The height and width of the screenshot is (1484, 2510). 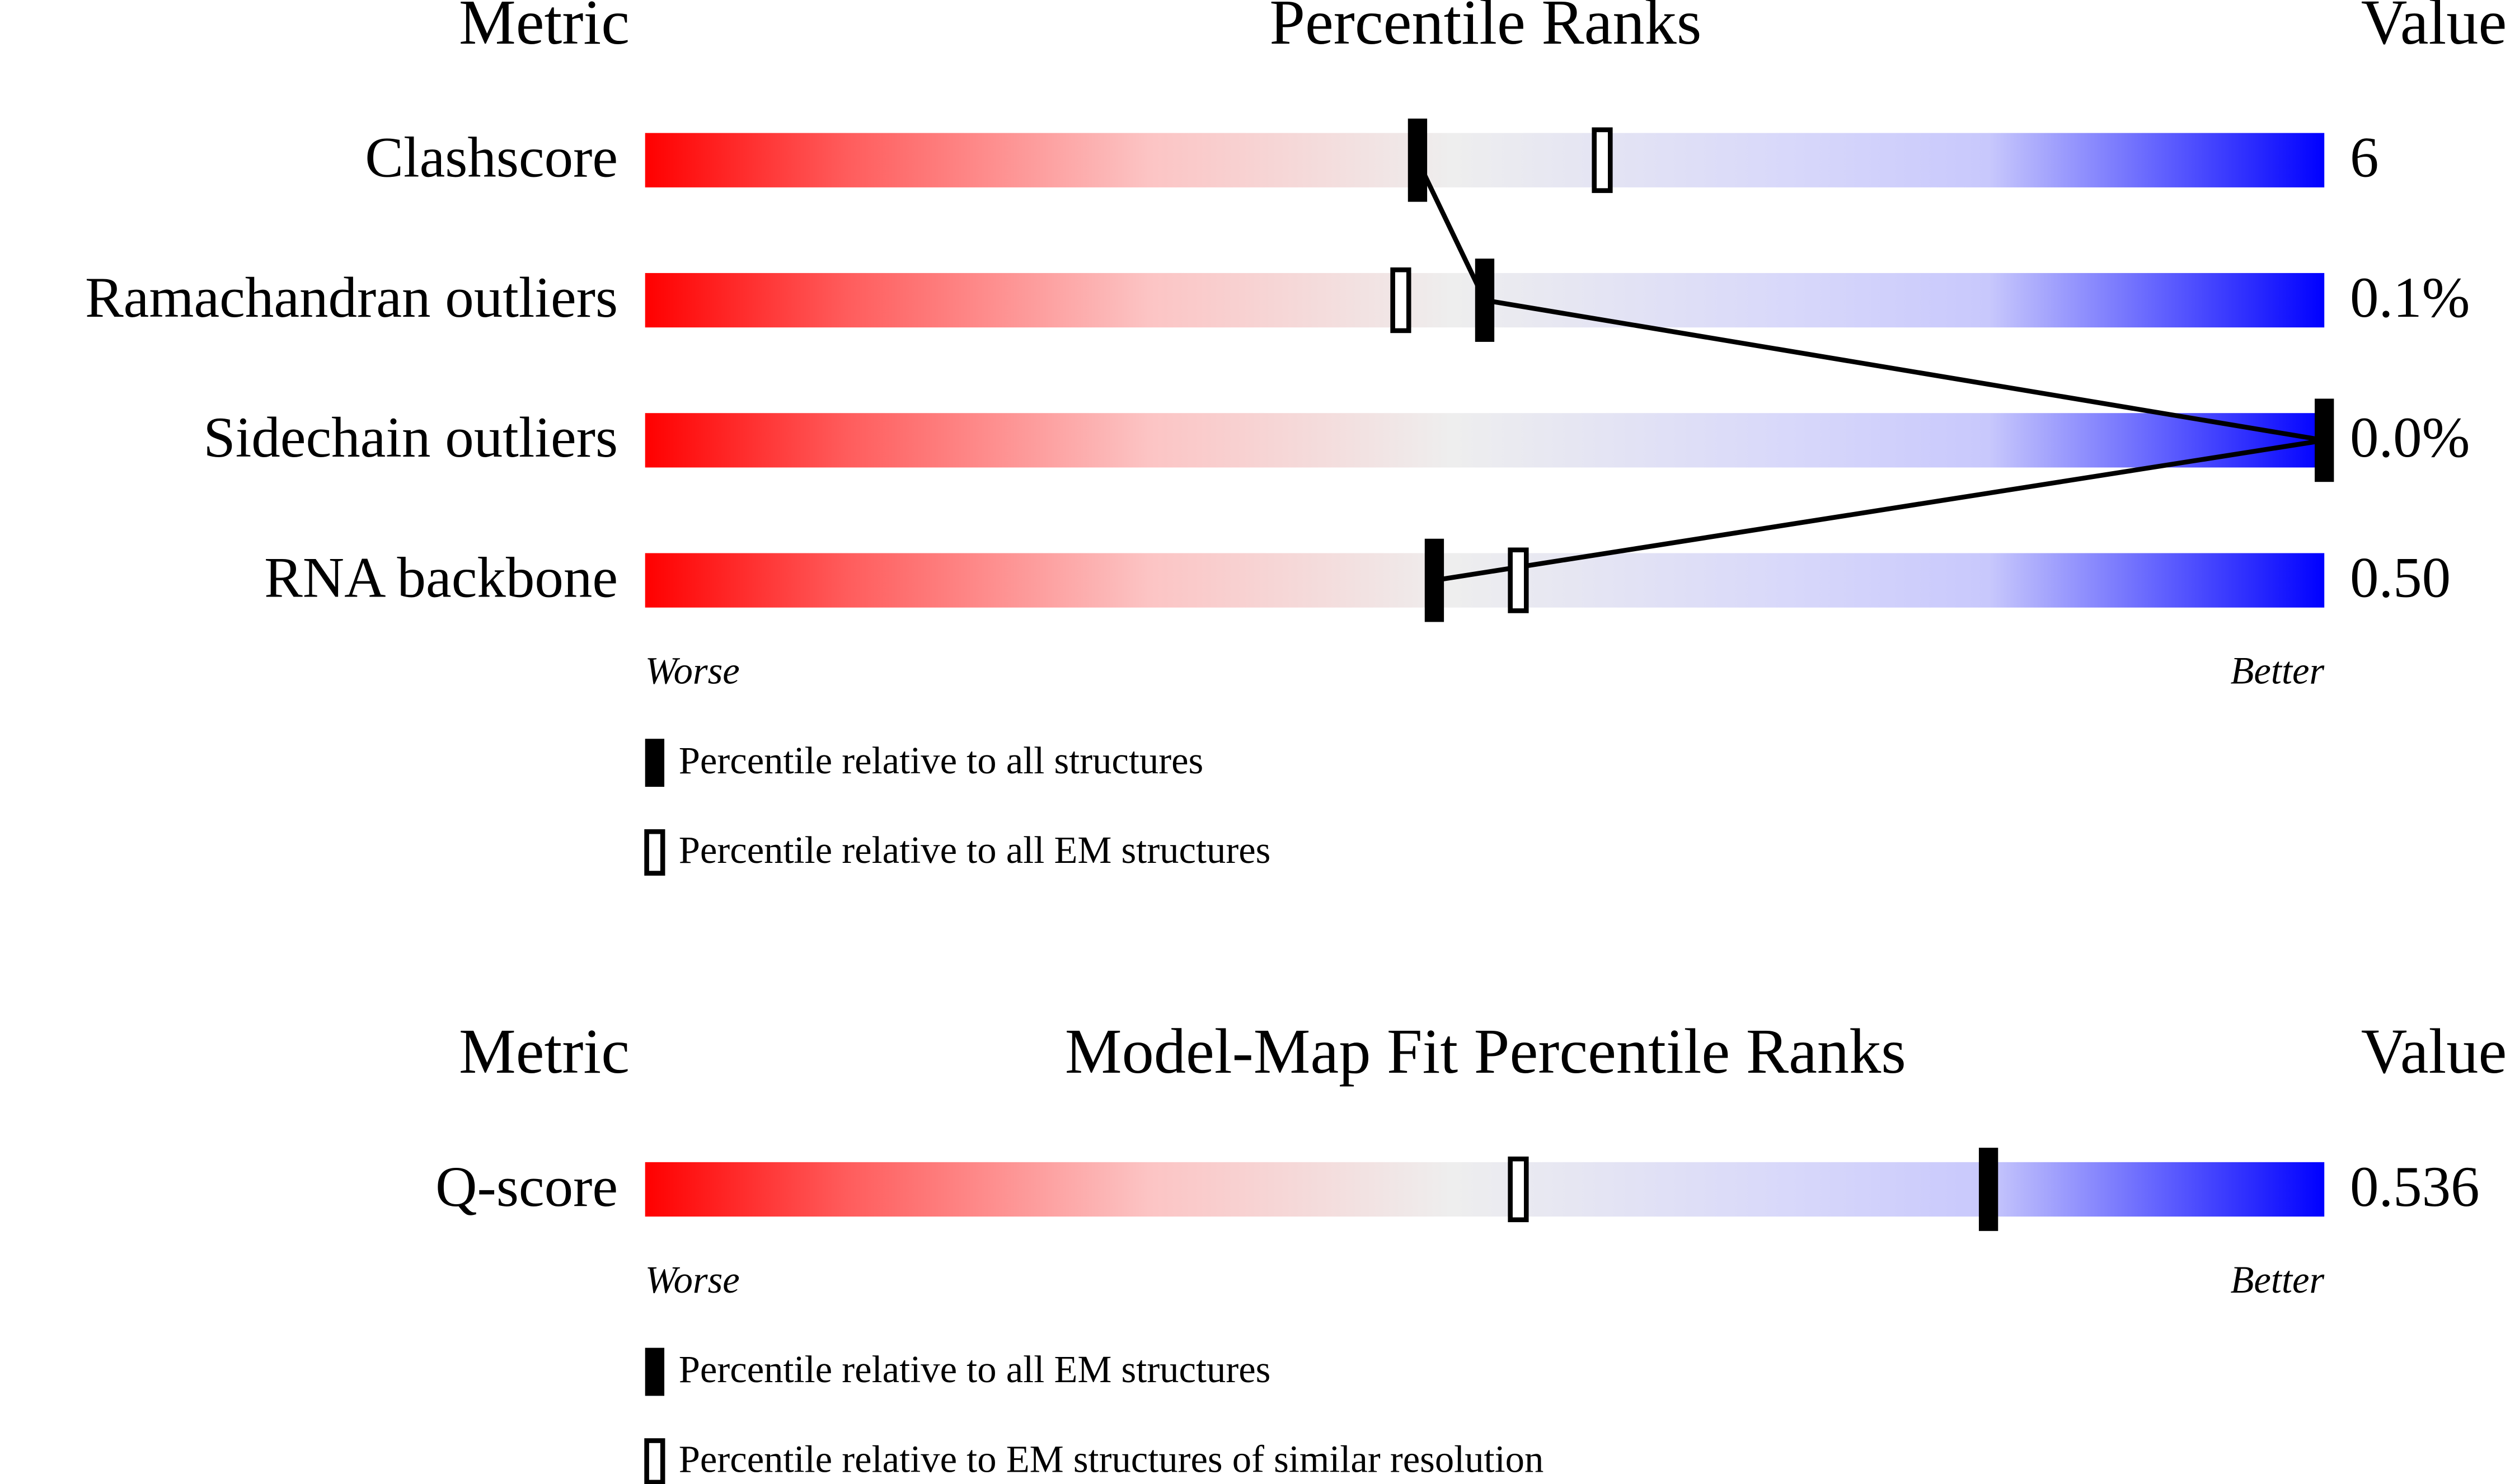 I want to click on connector-line, so click(x=1870, y=371).